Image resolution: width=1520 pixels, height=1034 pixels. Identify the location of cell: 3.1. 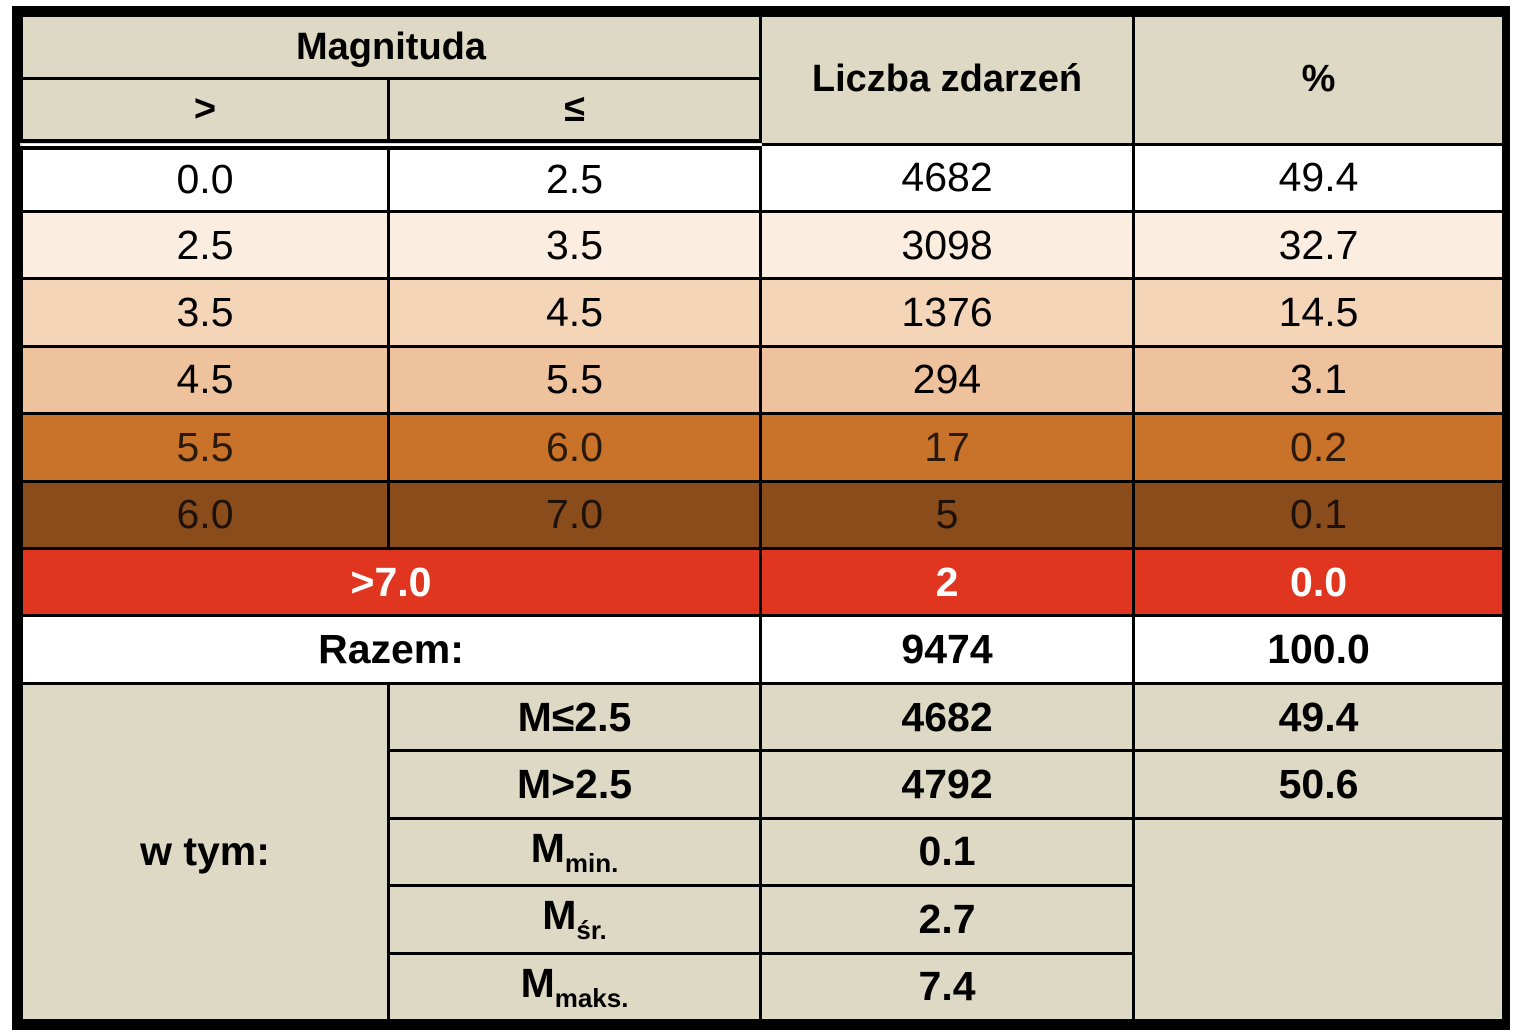
(1319, 380).